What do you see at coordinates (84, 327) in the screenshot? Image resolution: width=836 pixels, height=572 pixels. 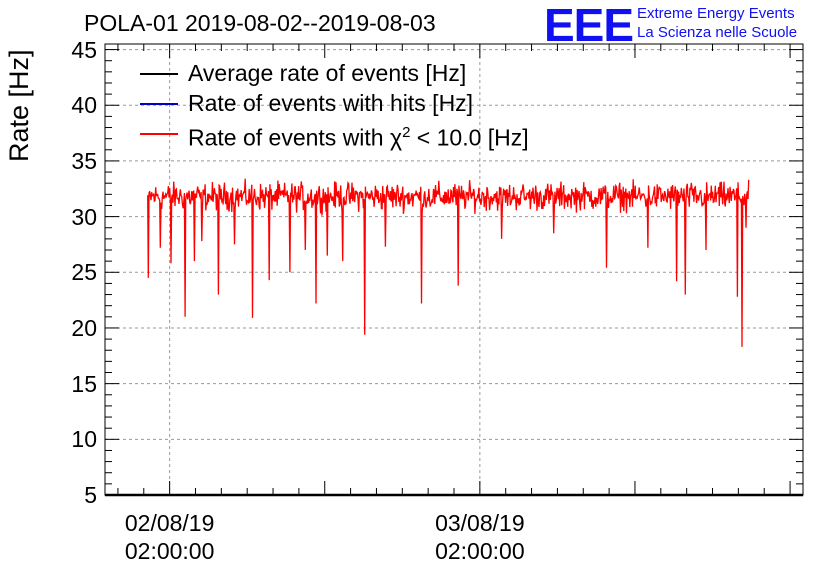 I see `y-tick-label: 20` at bounding box center [84, 327].